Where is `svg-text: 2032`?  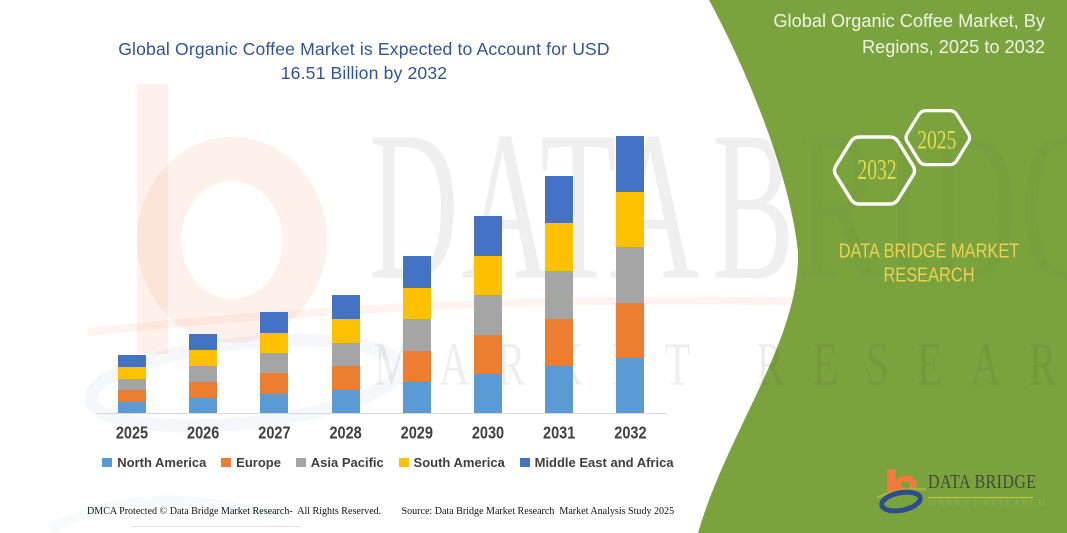 svg-text: 2032 is located at coordinates (876, 170).